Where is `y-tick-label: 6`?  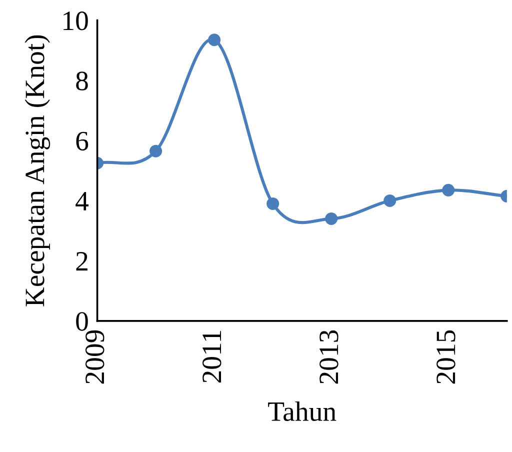
y-tick-label: 6 is located at coordinates (82, 141).